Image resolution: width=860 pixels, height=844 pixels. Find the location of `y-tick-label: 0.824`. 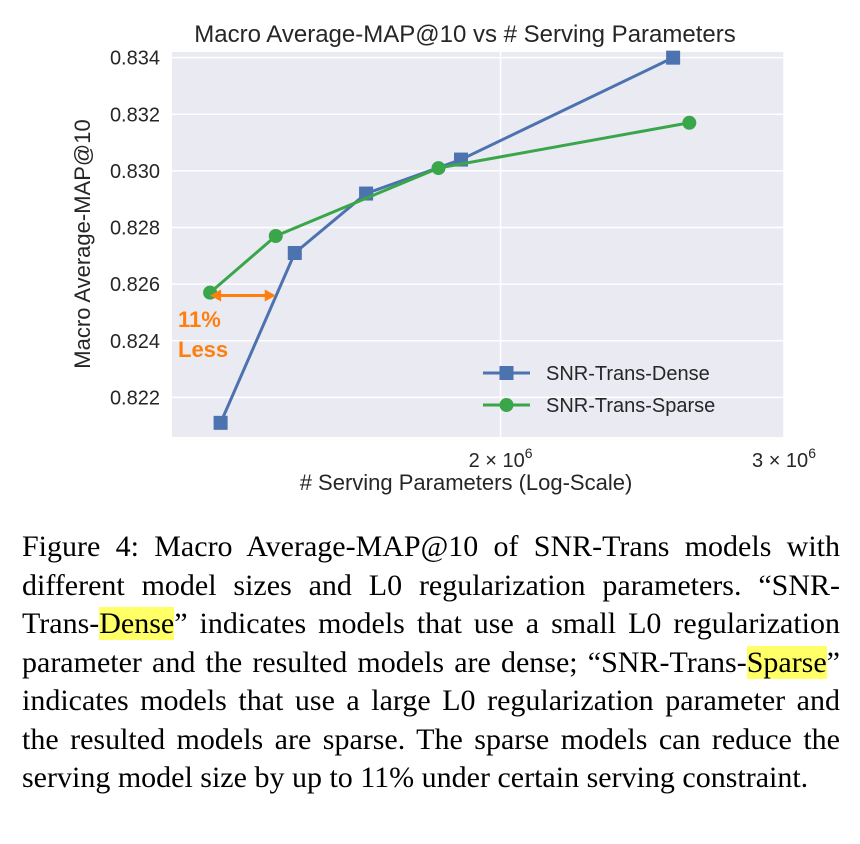

y-tick-label: 0.824 is located at coordinates (135, 342).